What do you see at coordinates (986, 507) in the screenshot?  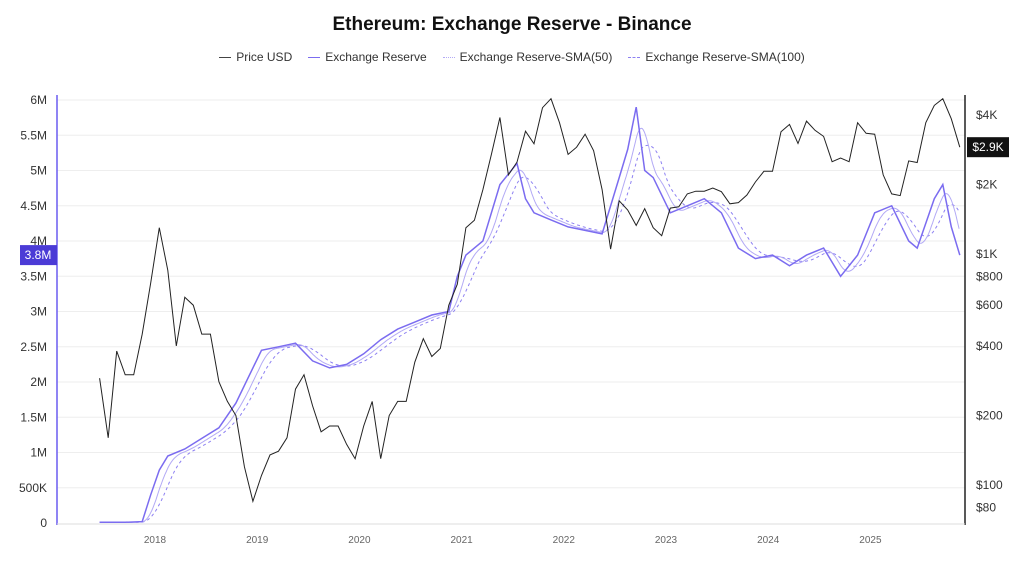 I see `y-right-tick-label: $80` at bounding box center [986, 507].